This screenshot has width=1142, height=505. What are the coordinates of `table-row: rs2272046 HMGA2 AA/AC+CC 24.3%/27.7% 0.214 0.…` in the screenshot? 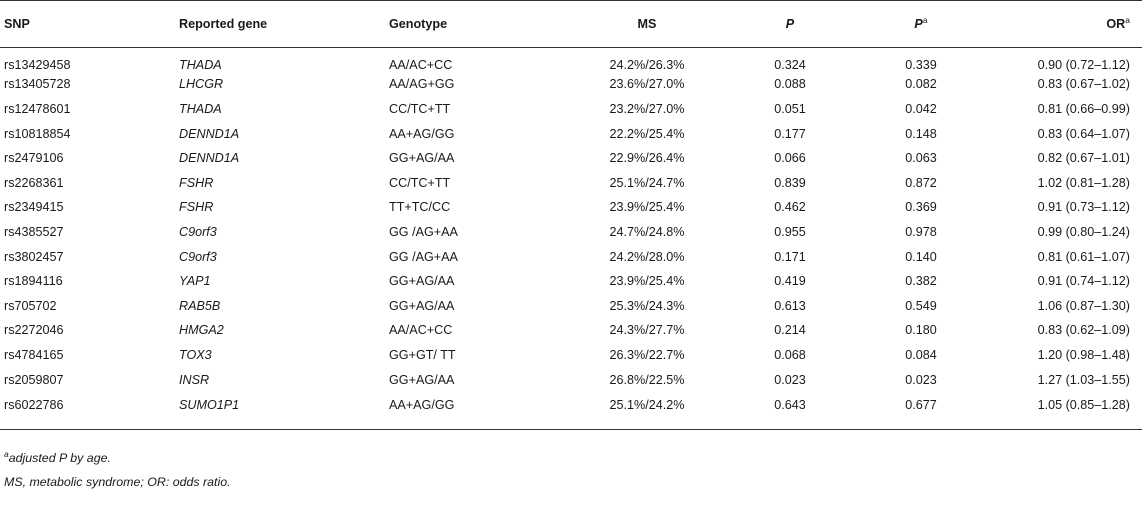 It's located at (571, 330).